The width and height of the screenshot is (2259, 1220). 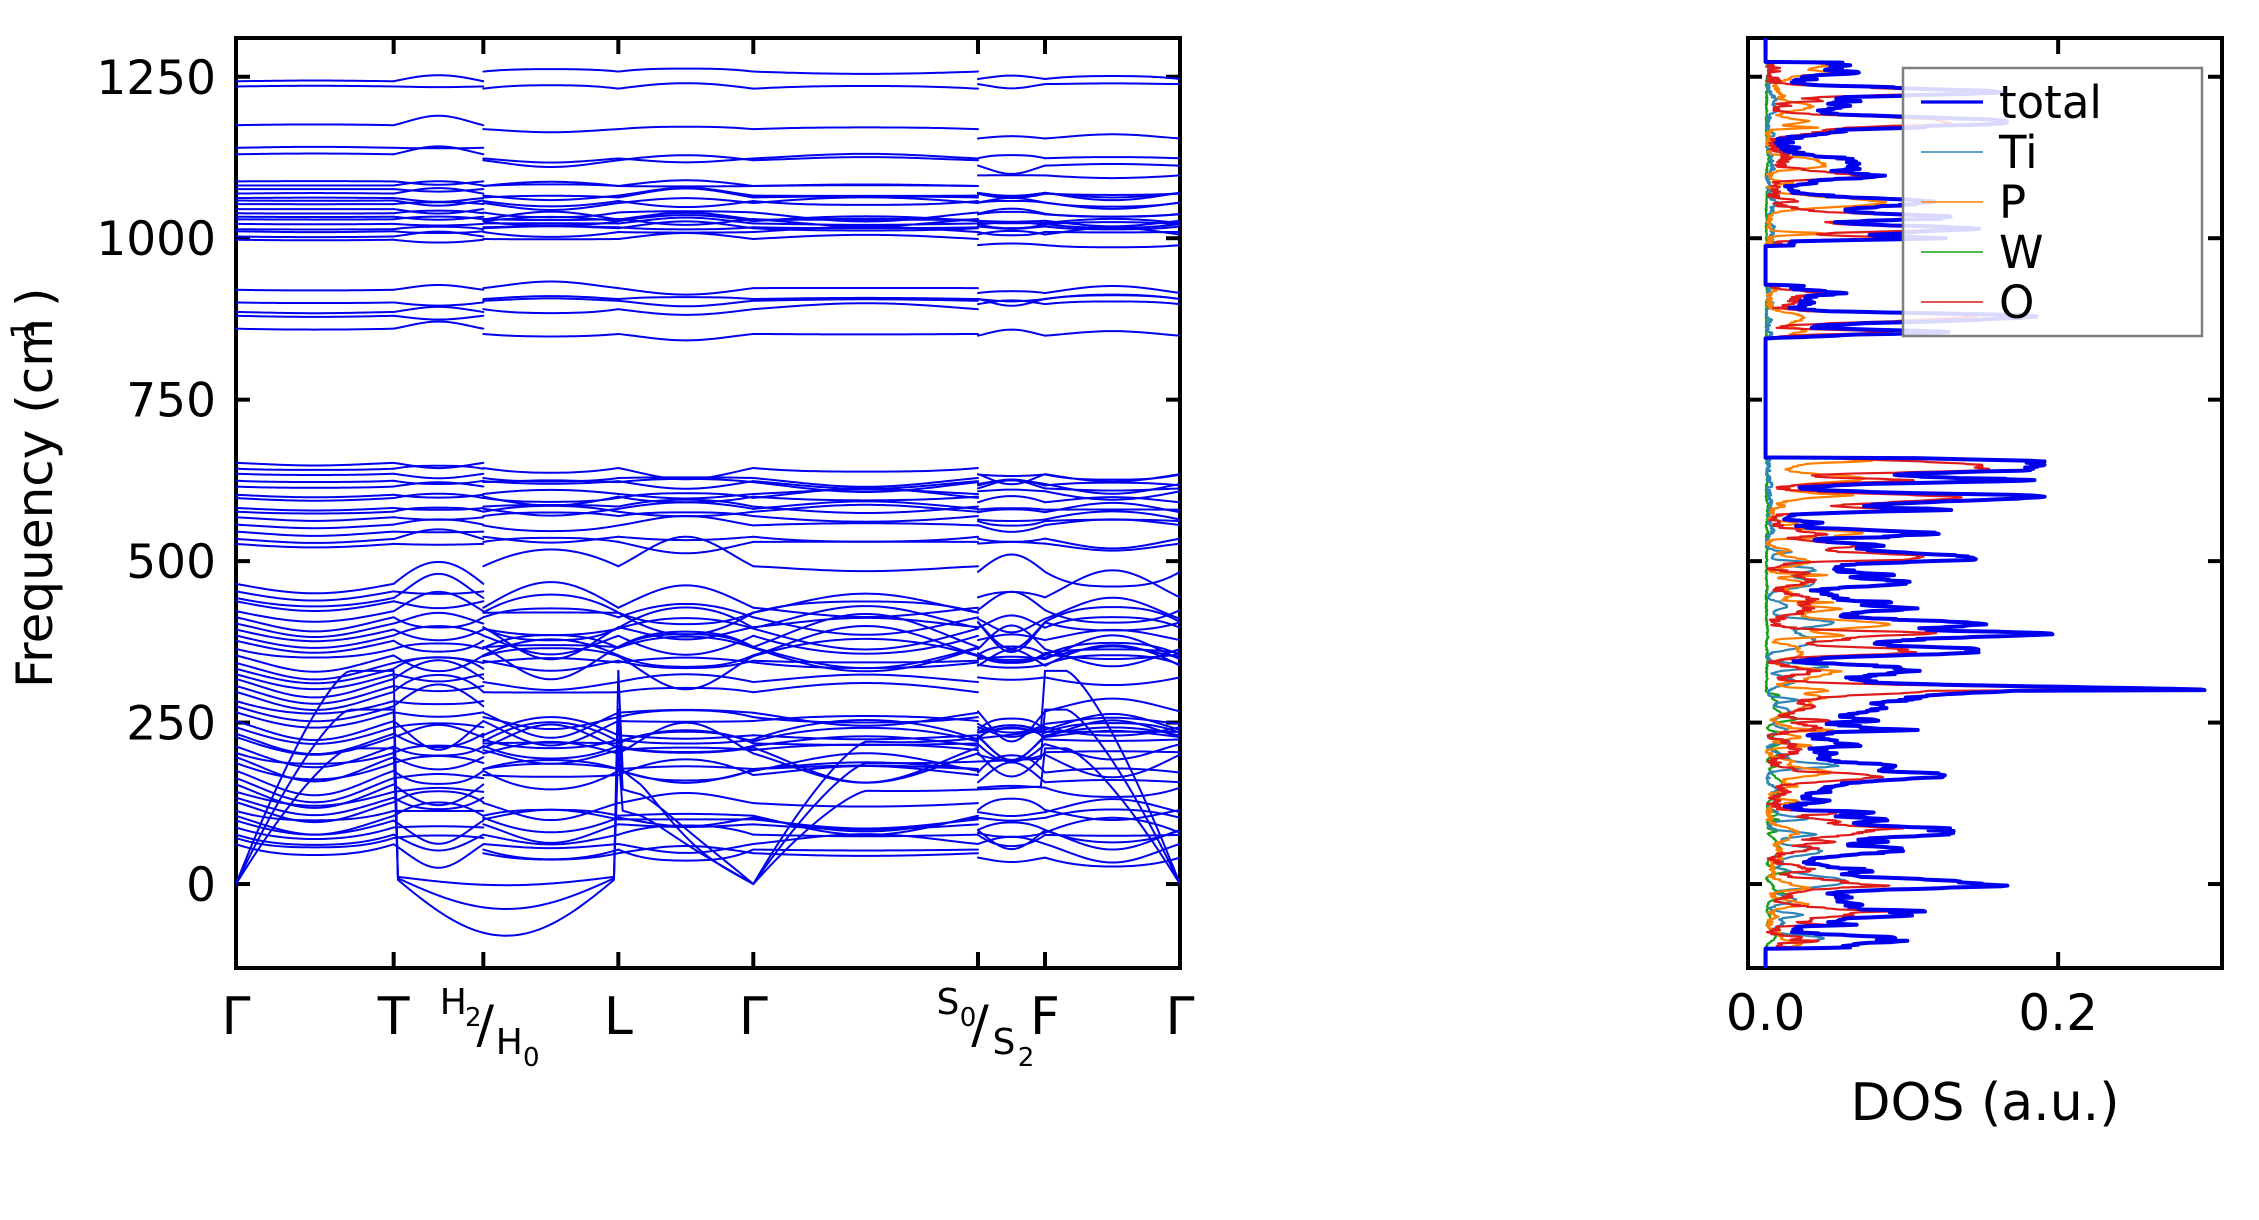 I want to click on band-xtick-label: H2/H 0, so click(x=490, y=1027).